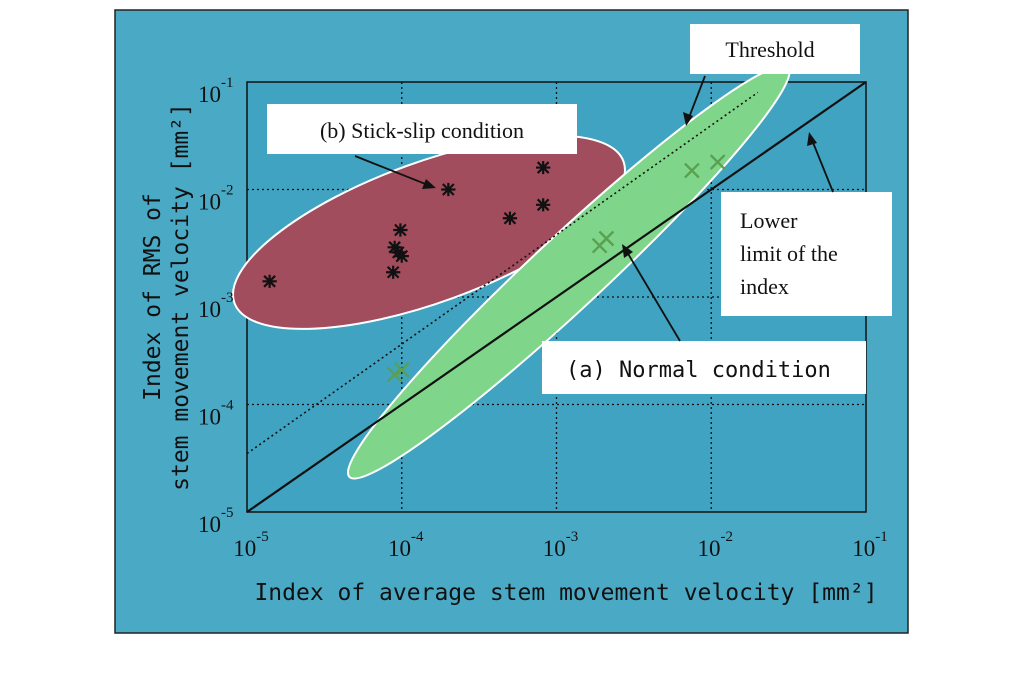  Describe the element at coordinates (688, 119) in the screenshot. I see `threshold-arrow-head` at that location.